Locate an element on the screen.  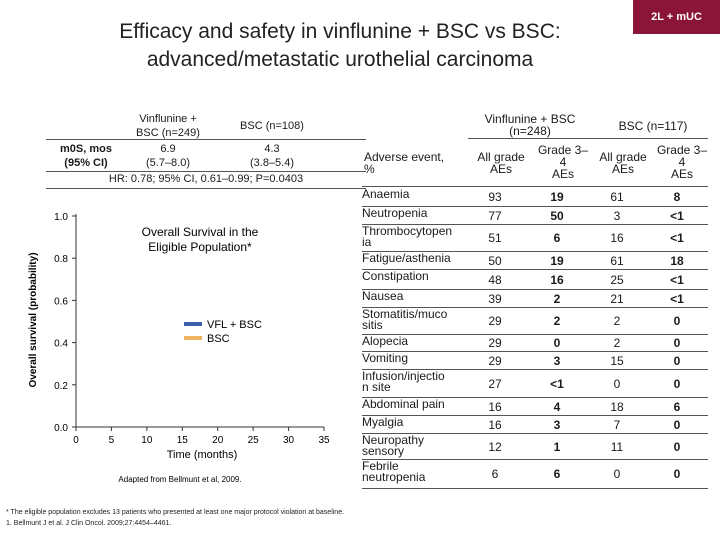
mos-col2-value-l1: 4.3 is located at coordinates (272, 149).